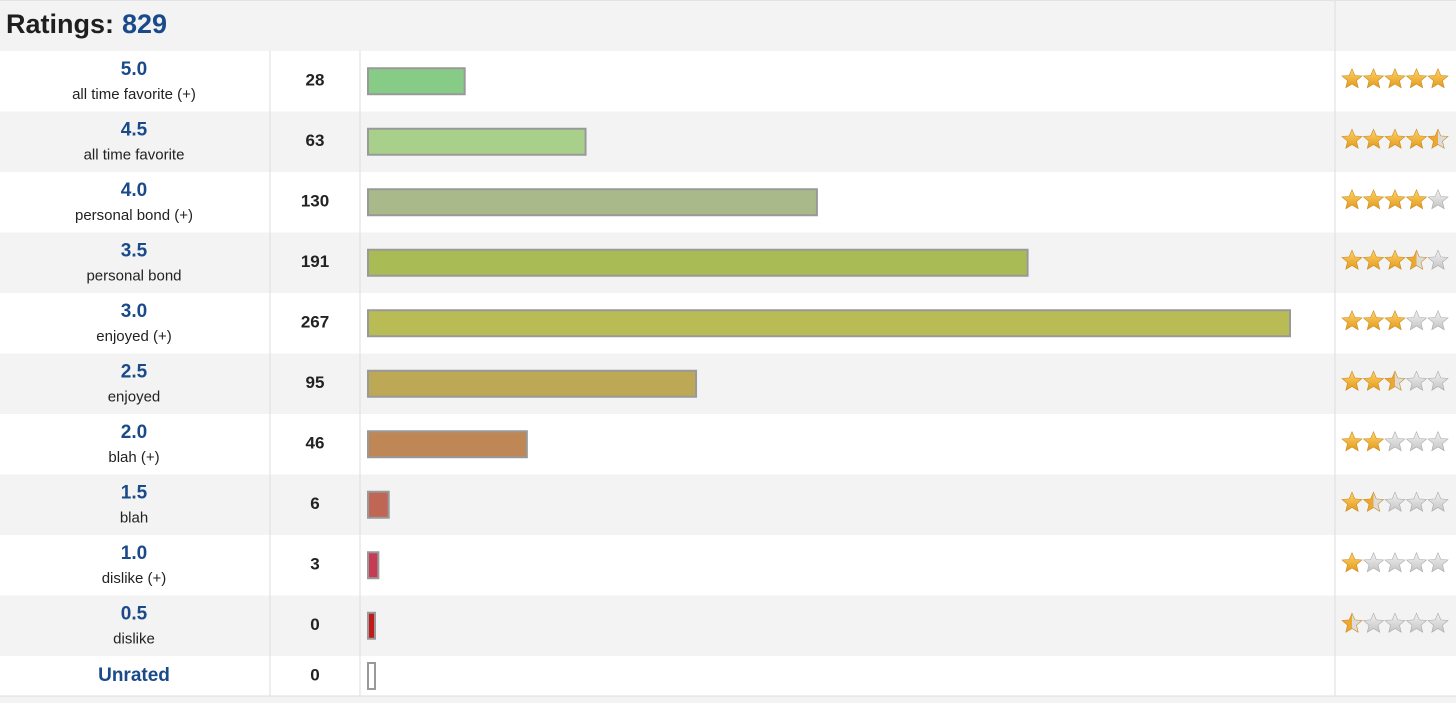 The height and width of the screenshot is (703, 1456). Describe the element at coordinates (134, 614) in the screenshot. I see `rating-label: 0.5` at that location.